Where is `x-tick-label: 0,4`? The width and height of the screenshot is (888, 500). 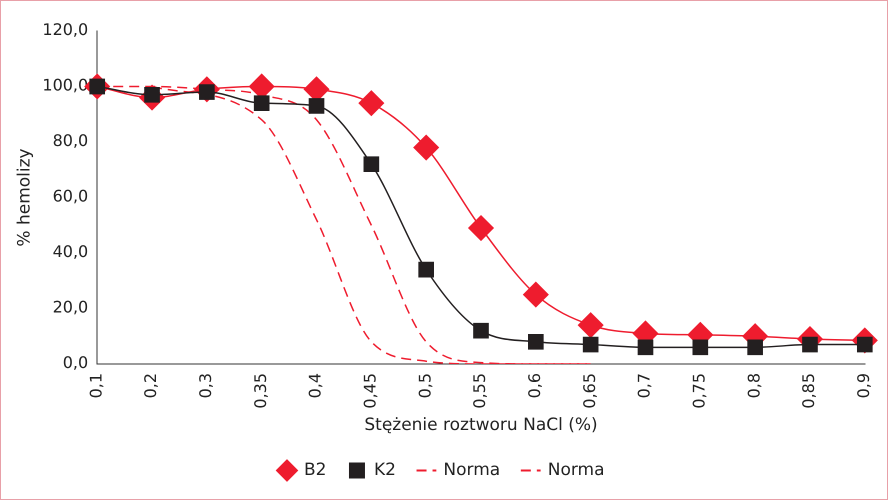 x-tick-label: 0,4 is located at coordinates (315, 385).